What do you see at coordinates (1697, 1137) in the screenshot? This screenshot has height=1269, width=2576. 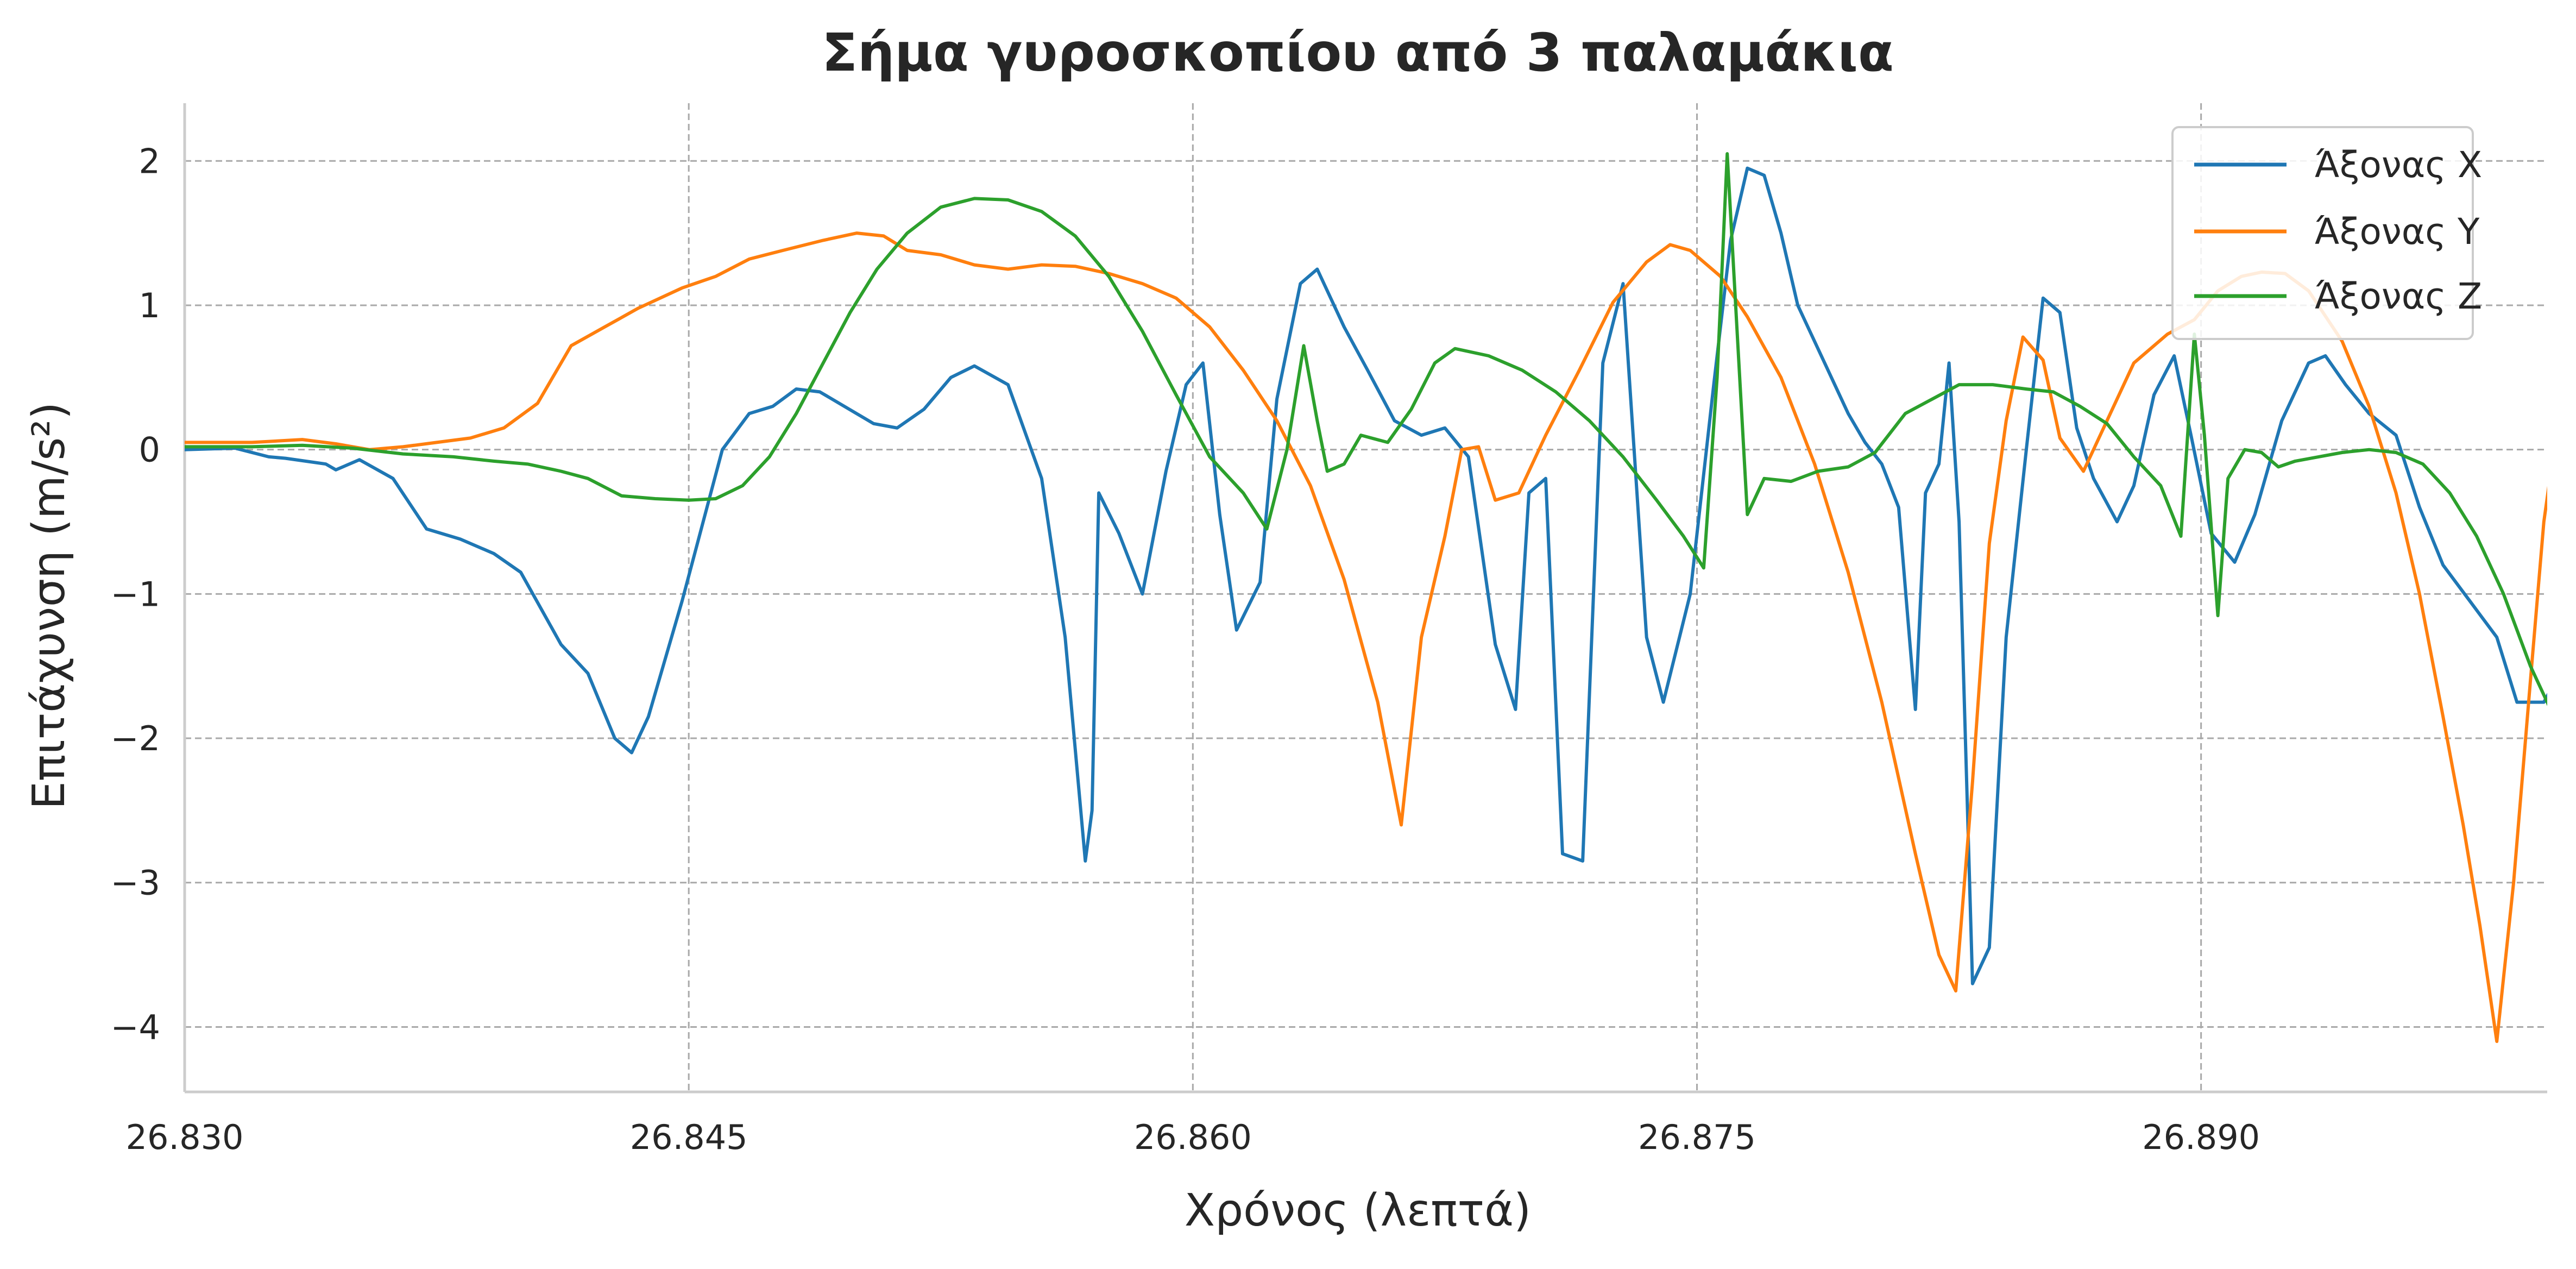 I see `x-tick-label: 26.875` at bounding box center [1697, 1137].